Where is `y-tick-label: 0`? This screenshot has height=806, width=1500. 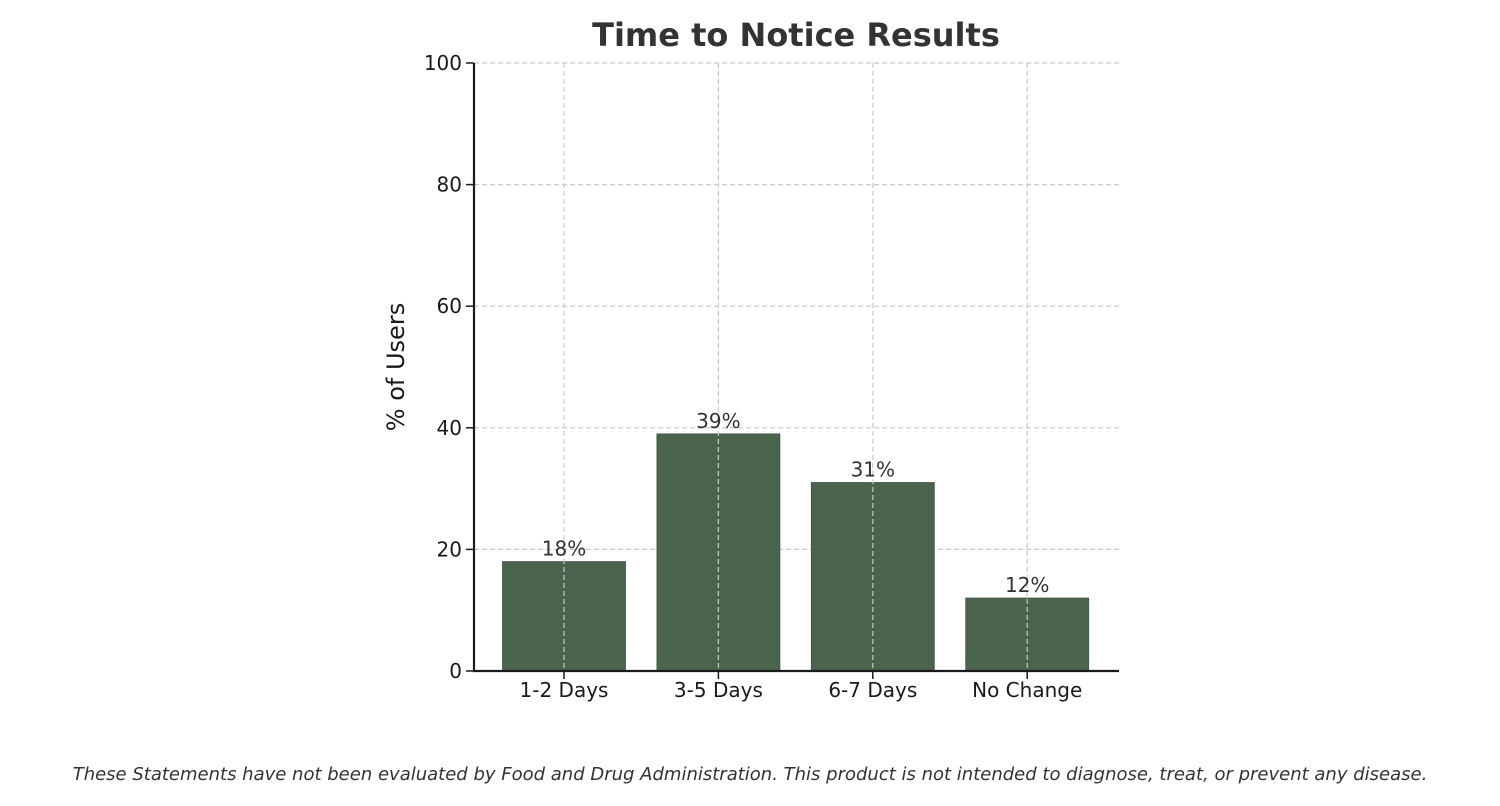 y-tick-label: 0 is located at coordinates (455, 671).